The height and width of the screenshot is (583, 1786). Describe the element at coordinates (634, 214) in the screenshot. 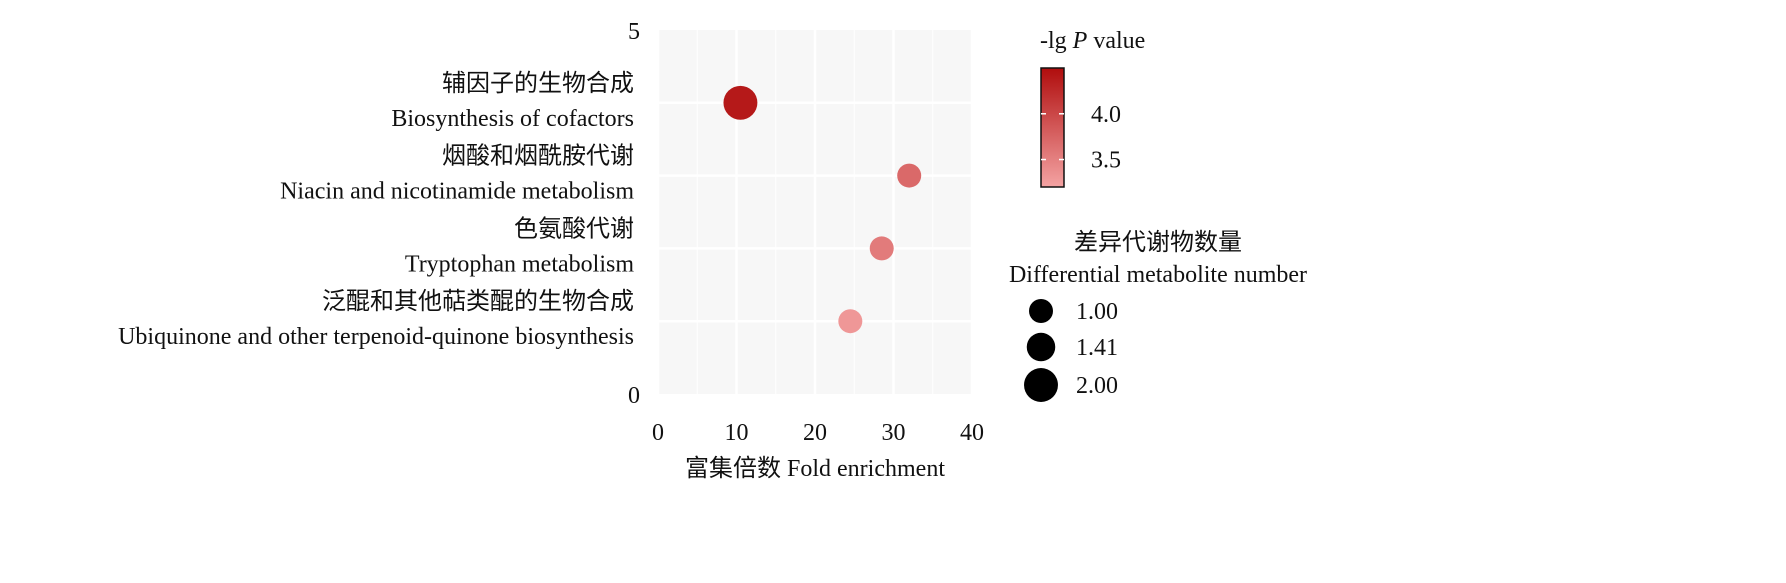

I see `y-axis: 05` at that location.